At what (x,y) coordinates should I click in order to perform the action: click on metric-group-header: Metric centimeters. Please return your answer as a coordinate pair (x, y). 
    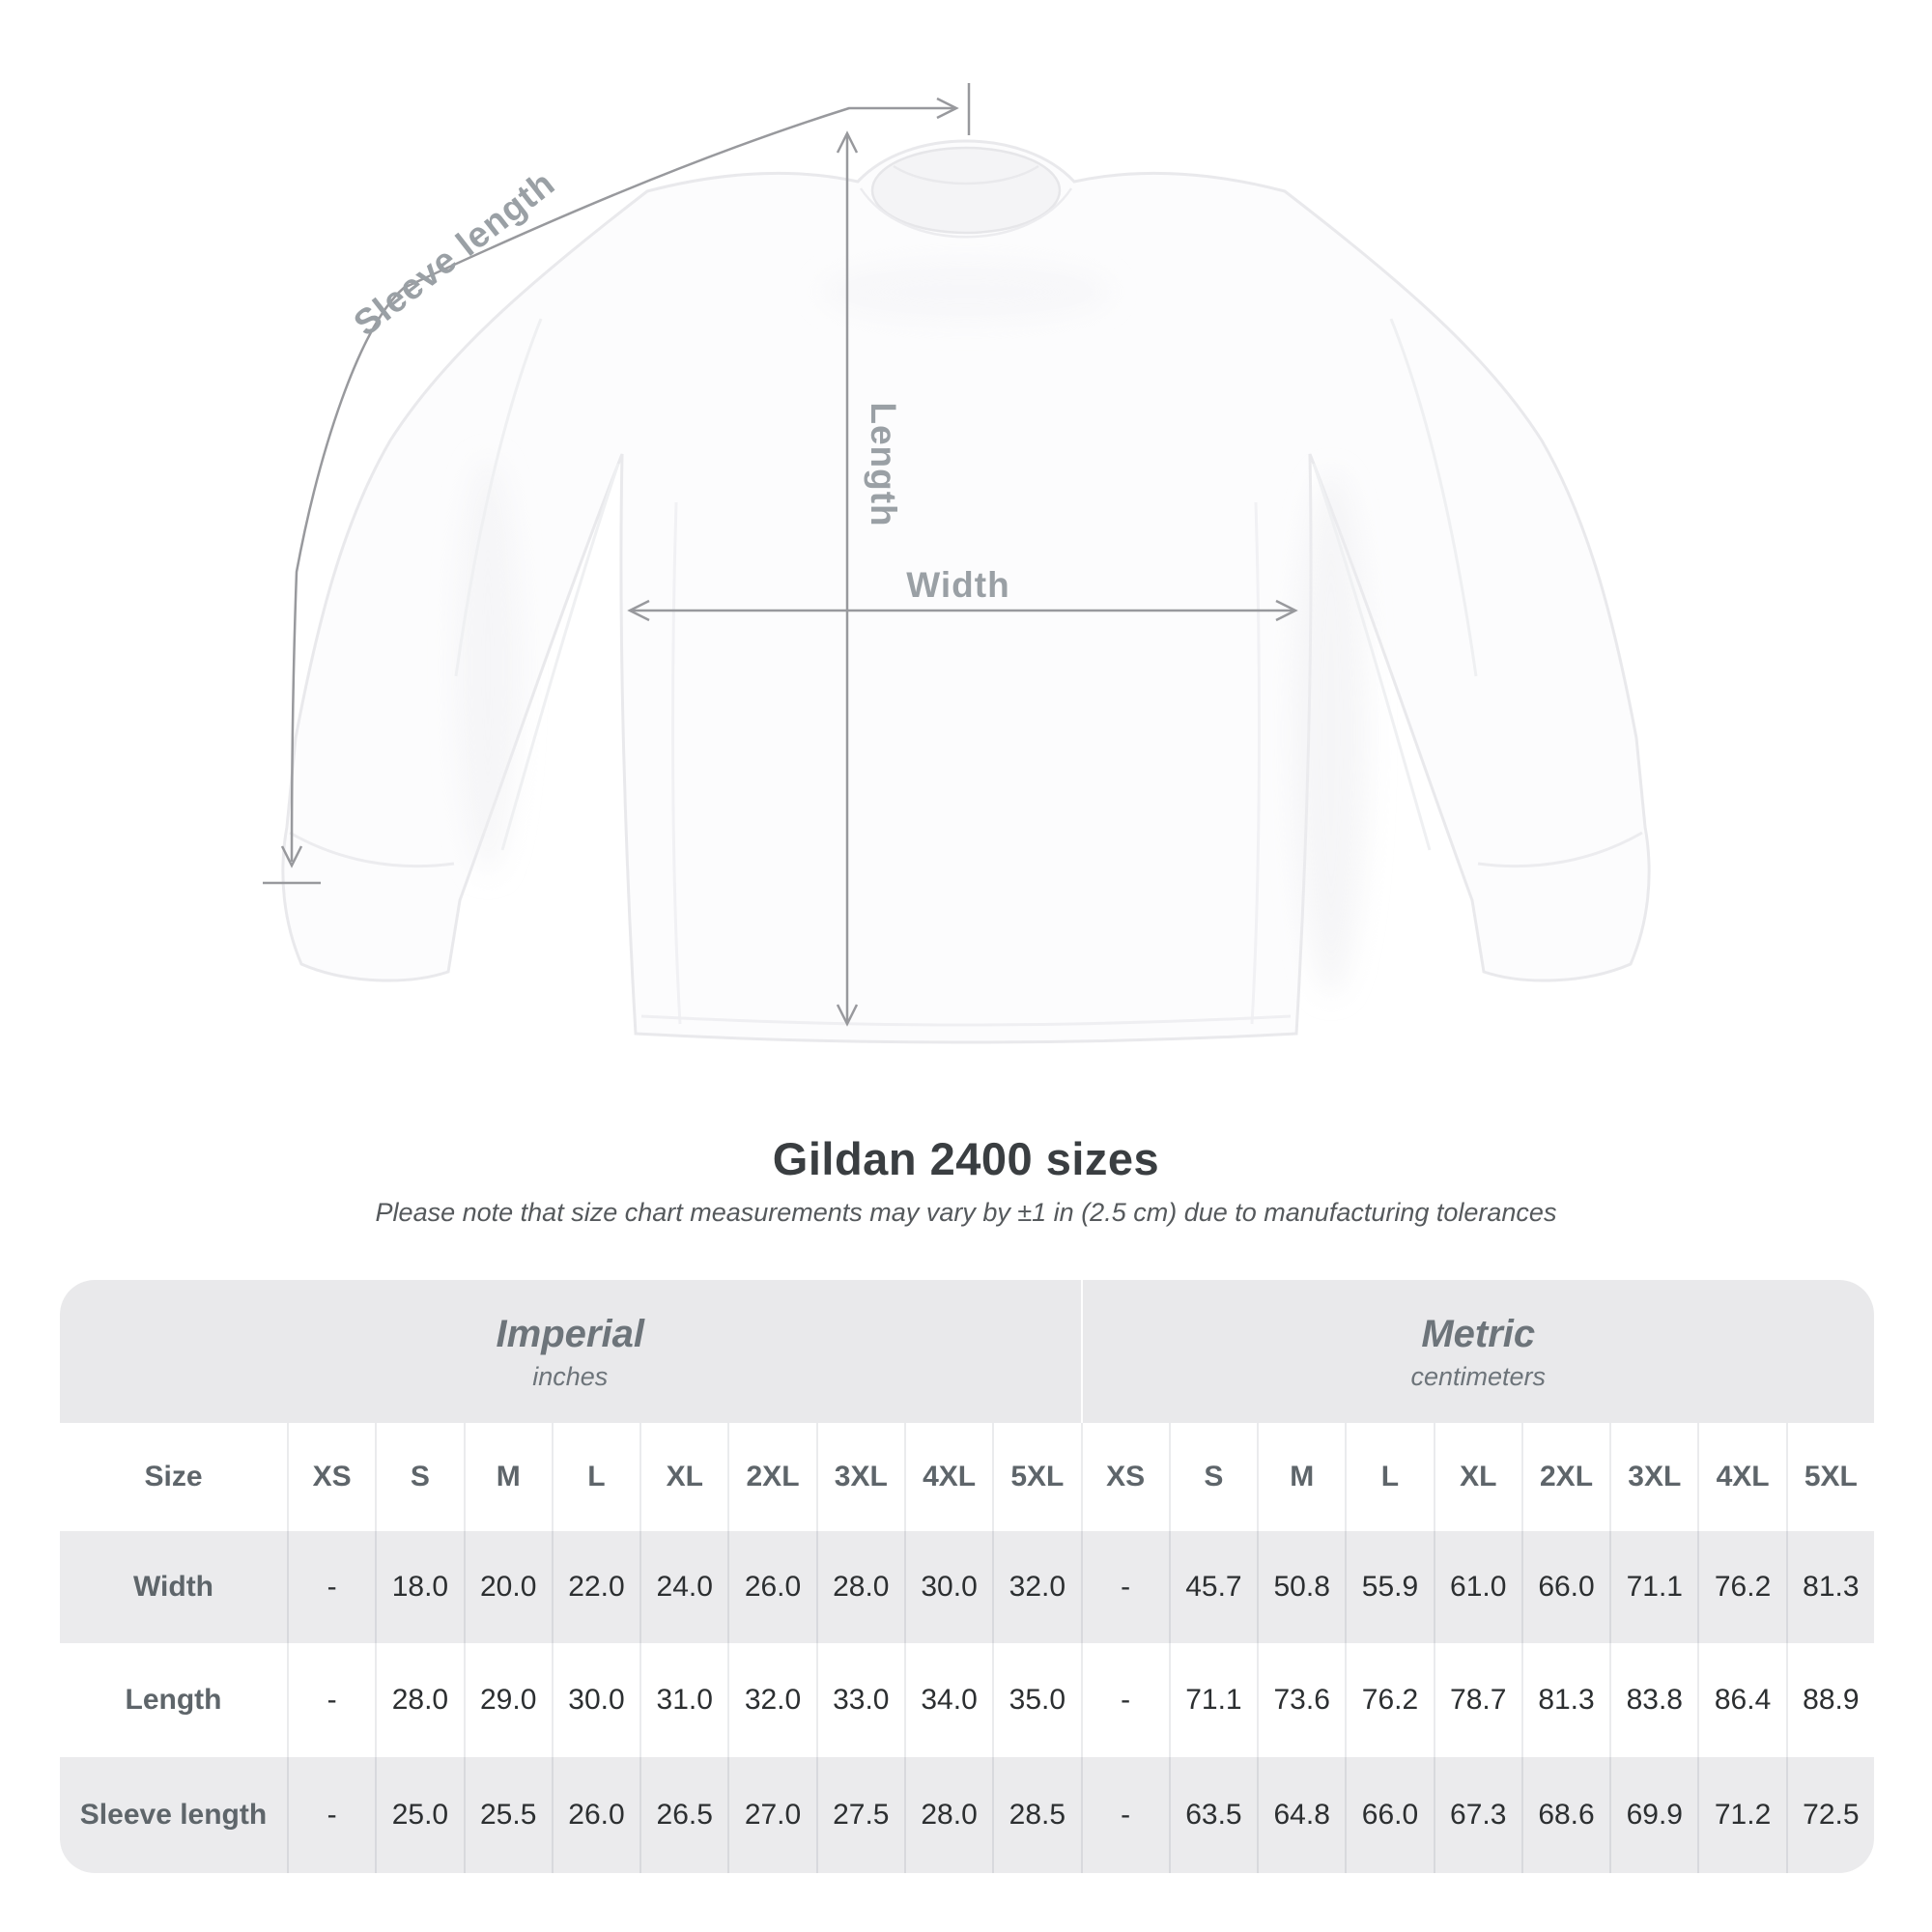
    Looking at the image, I should click on (1477, 1351).